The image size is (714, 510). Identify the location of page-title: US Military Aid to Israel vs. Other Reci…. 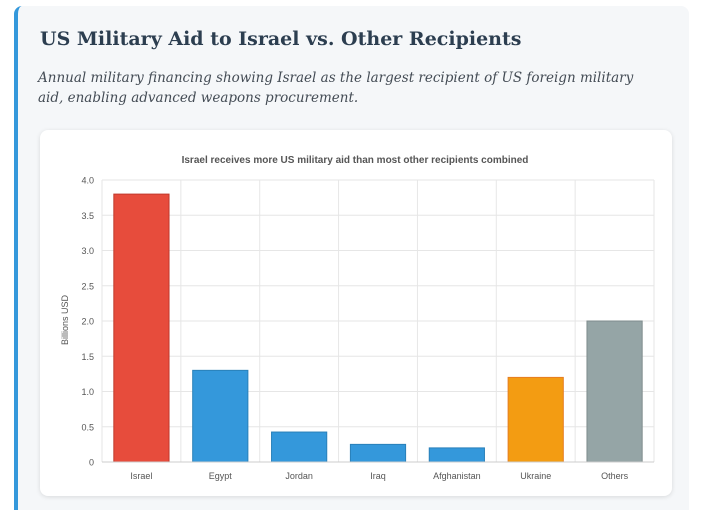
(281, 39).